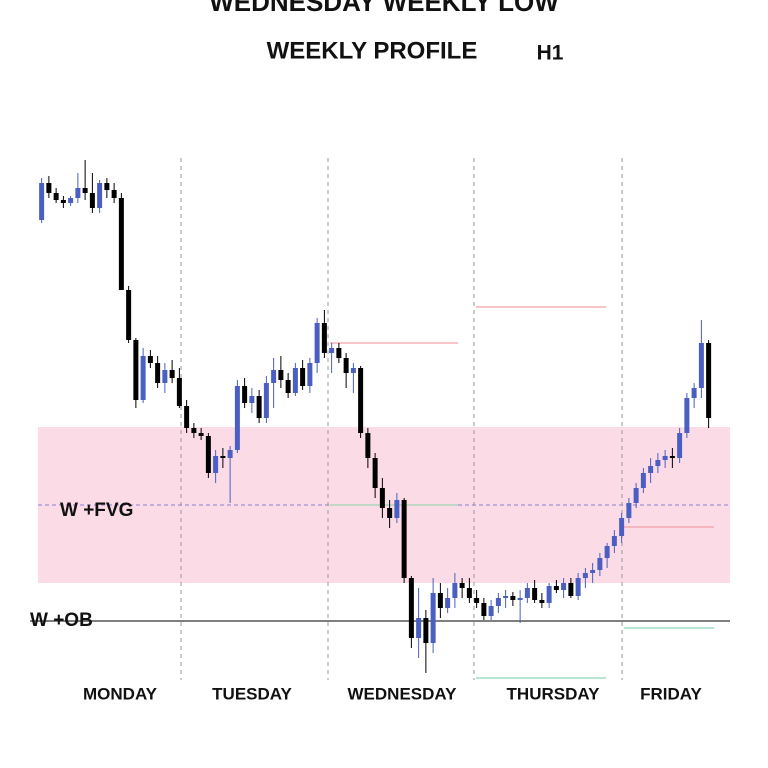 This screenshot has width=768, height=768. I want to click on chart-subtitle: WEEKLY PROFILE, so click(372, 50).